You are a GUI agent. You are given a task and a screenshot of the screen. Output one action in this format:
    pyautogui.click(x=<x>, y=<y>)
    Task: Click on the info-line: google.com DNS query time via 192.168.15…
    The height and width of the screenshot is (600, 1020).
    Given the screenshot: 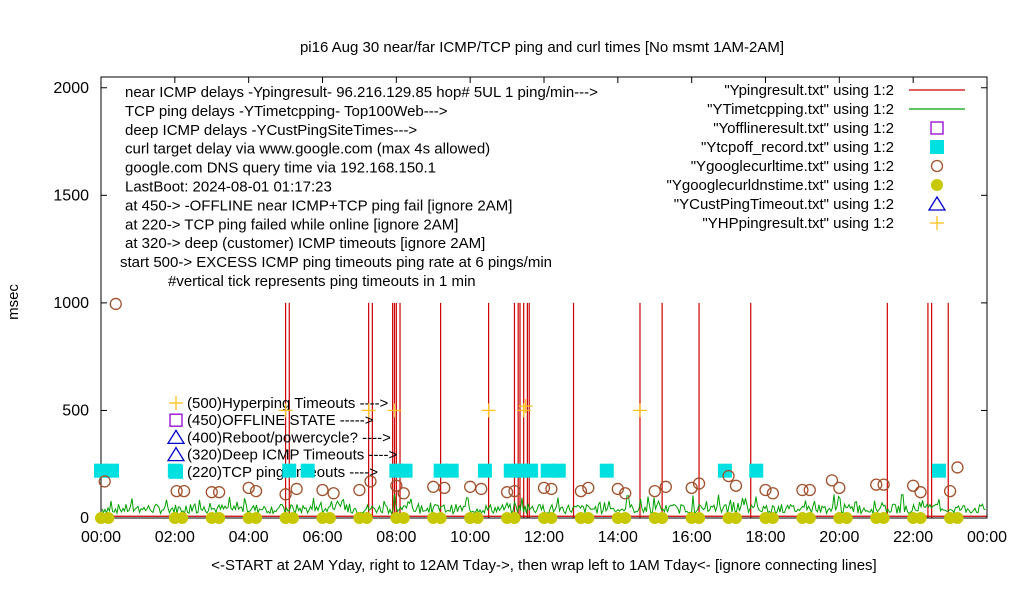 What is the action you would take?
    pyautogui.click(x=280, y=168)
    